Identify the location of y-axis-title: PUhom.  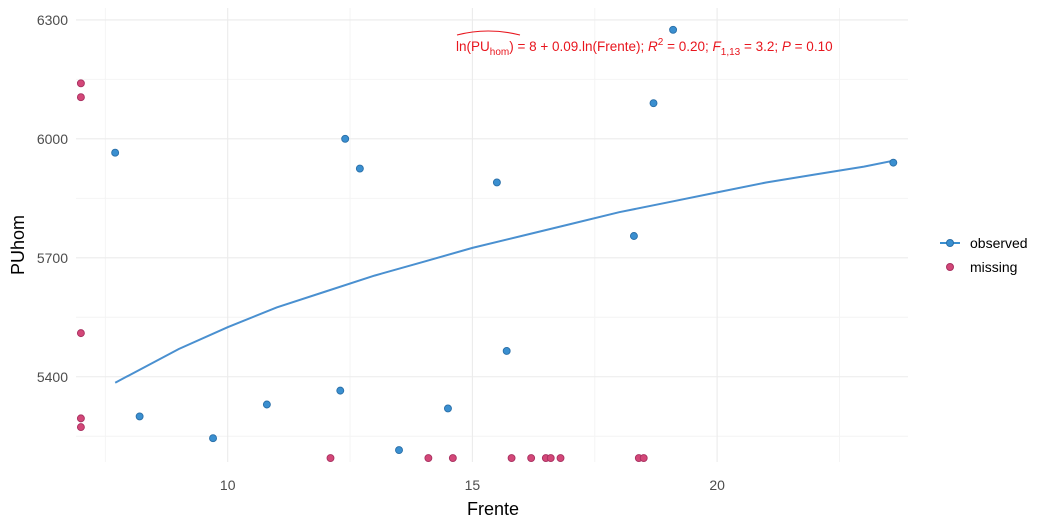
(18, 245).